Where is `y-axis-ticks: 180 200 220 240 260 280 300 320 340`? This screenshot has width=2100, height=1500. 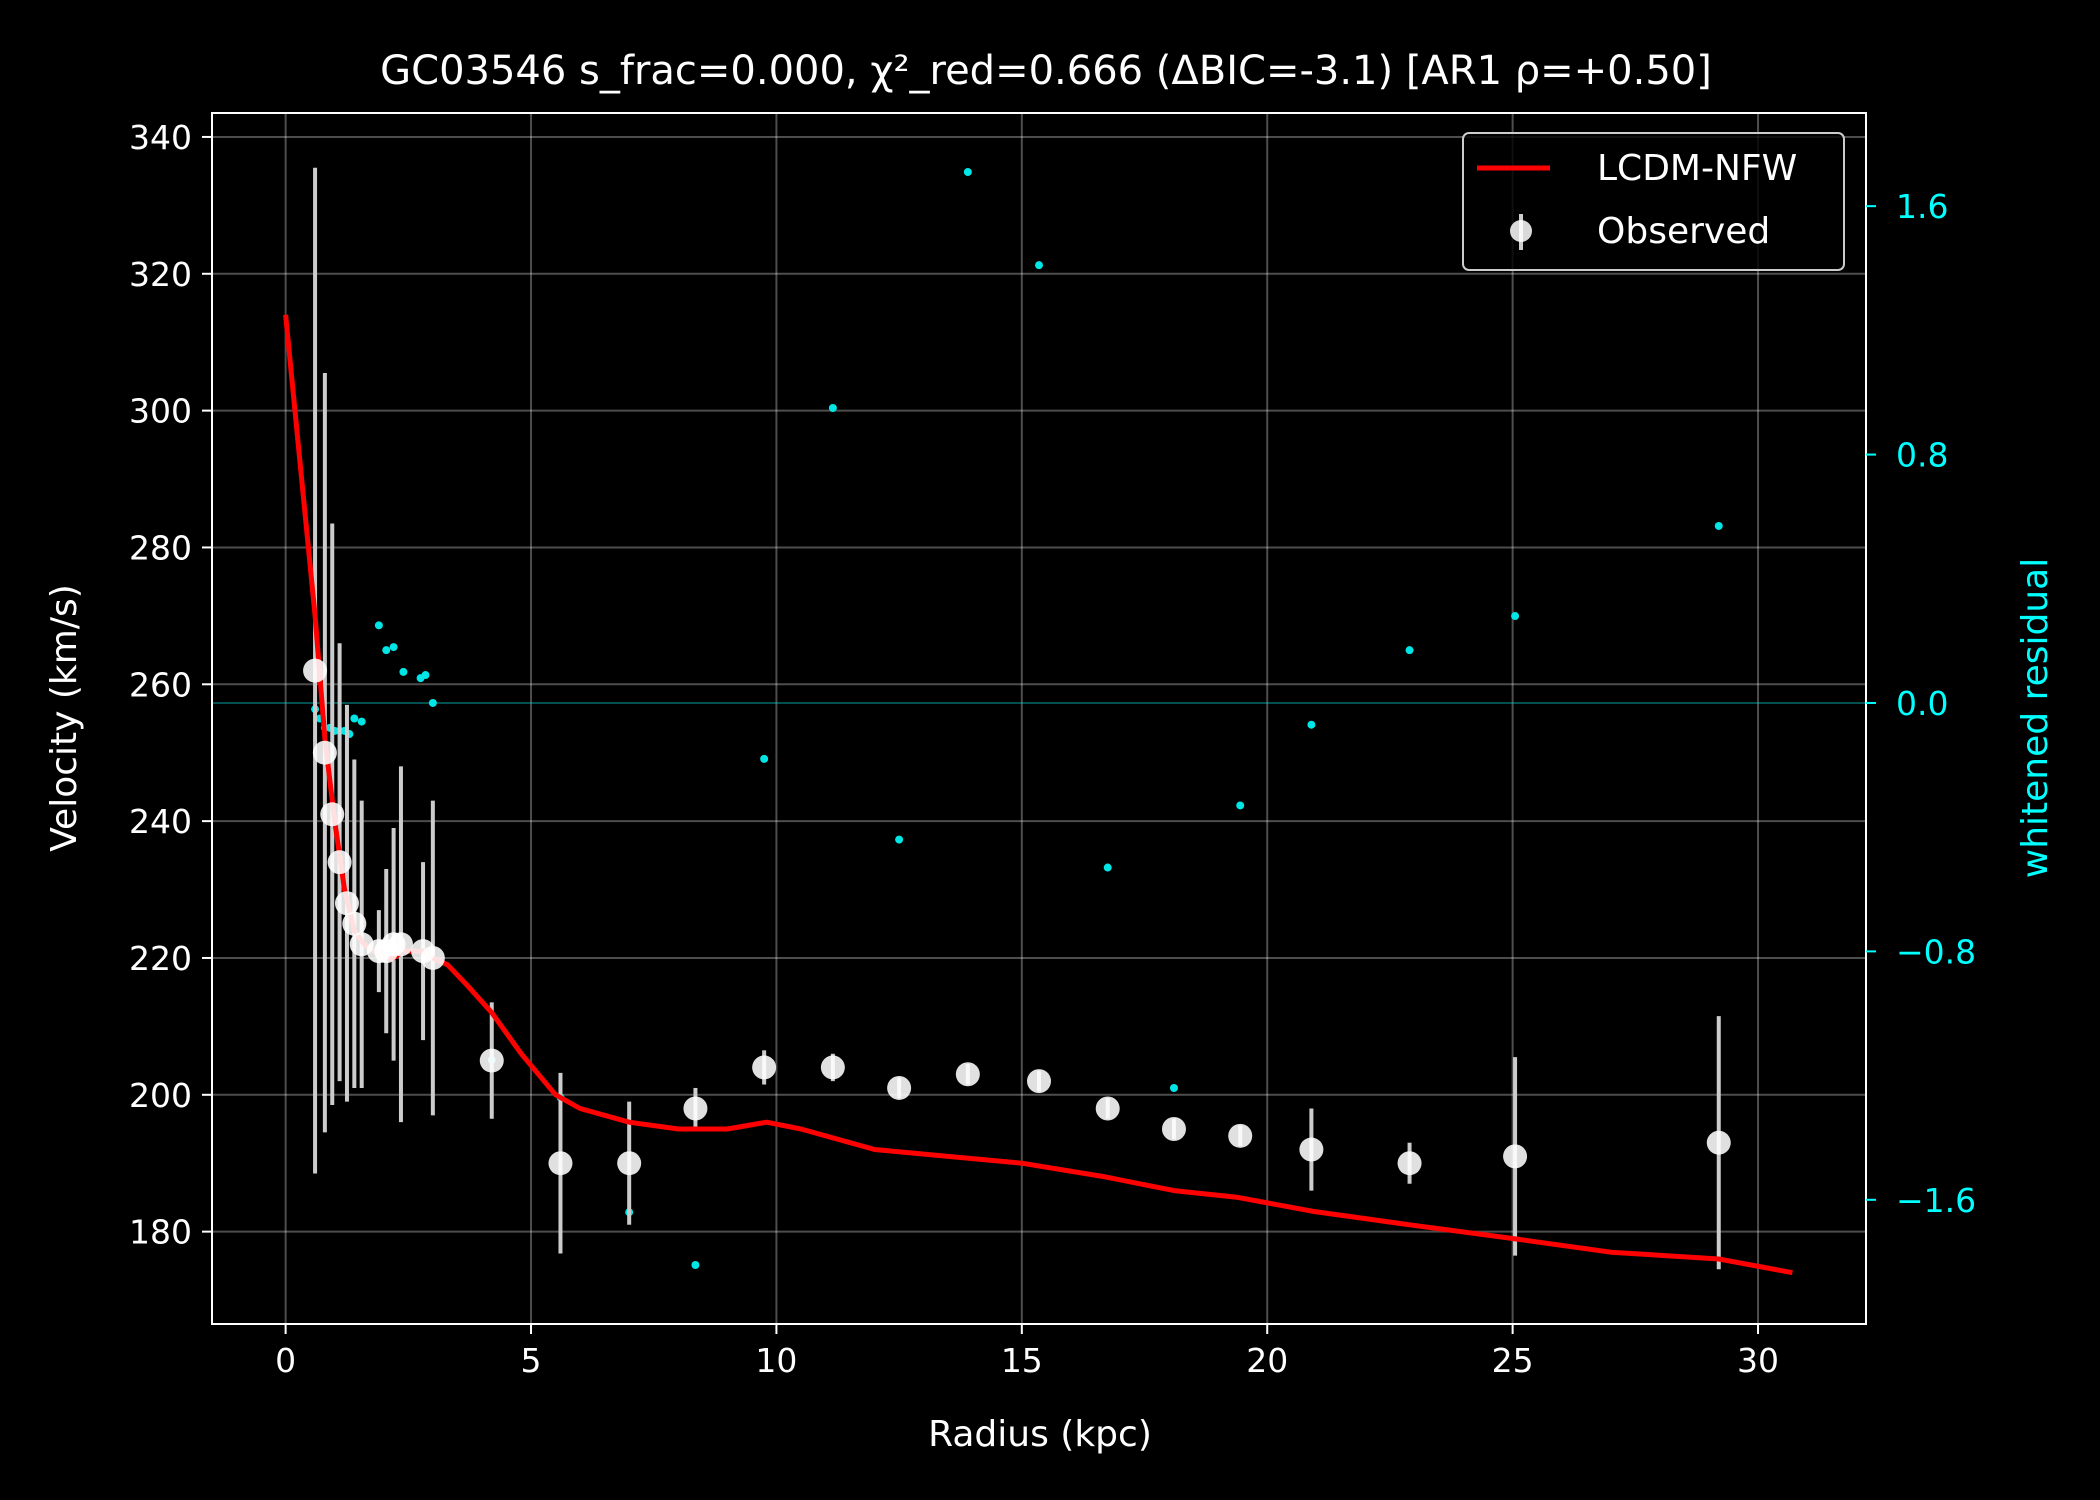 y-axis-ticks: 180 200 220 240 260 280 300 320 340 is located at coordinates (170, 685).